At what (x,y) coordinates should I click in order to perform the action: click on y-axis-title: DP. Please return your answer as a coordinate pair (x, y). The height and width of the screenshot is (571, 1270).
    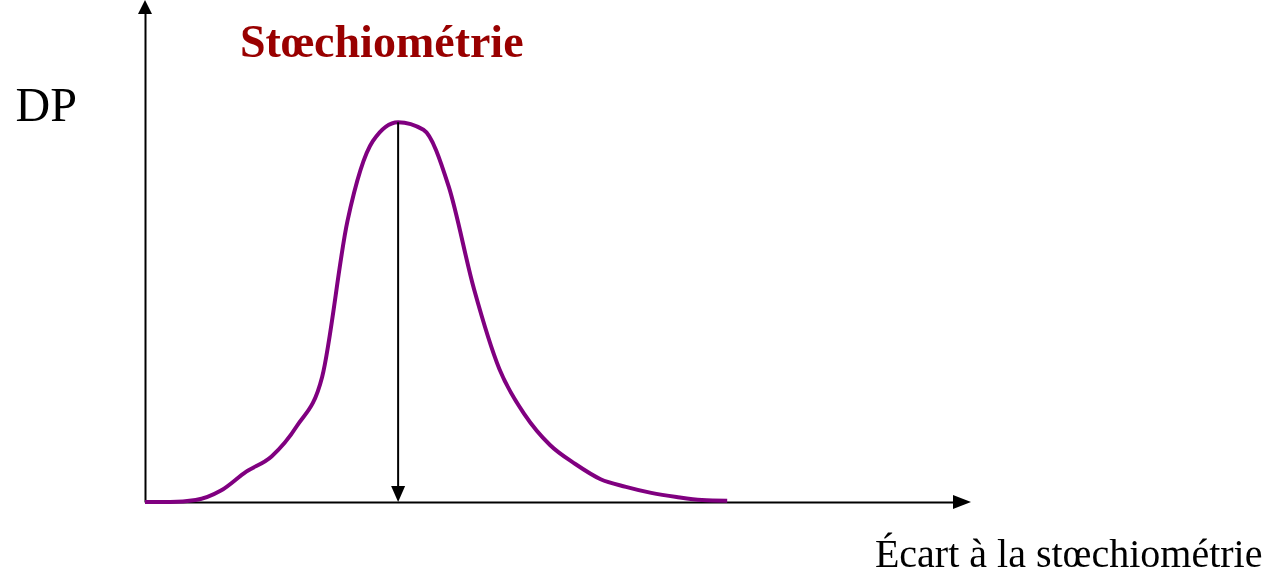
    Looking at the image, I should click on (46, 104).